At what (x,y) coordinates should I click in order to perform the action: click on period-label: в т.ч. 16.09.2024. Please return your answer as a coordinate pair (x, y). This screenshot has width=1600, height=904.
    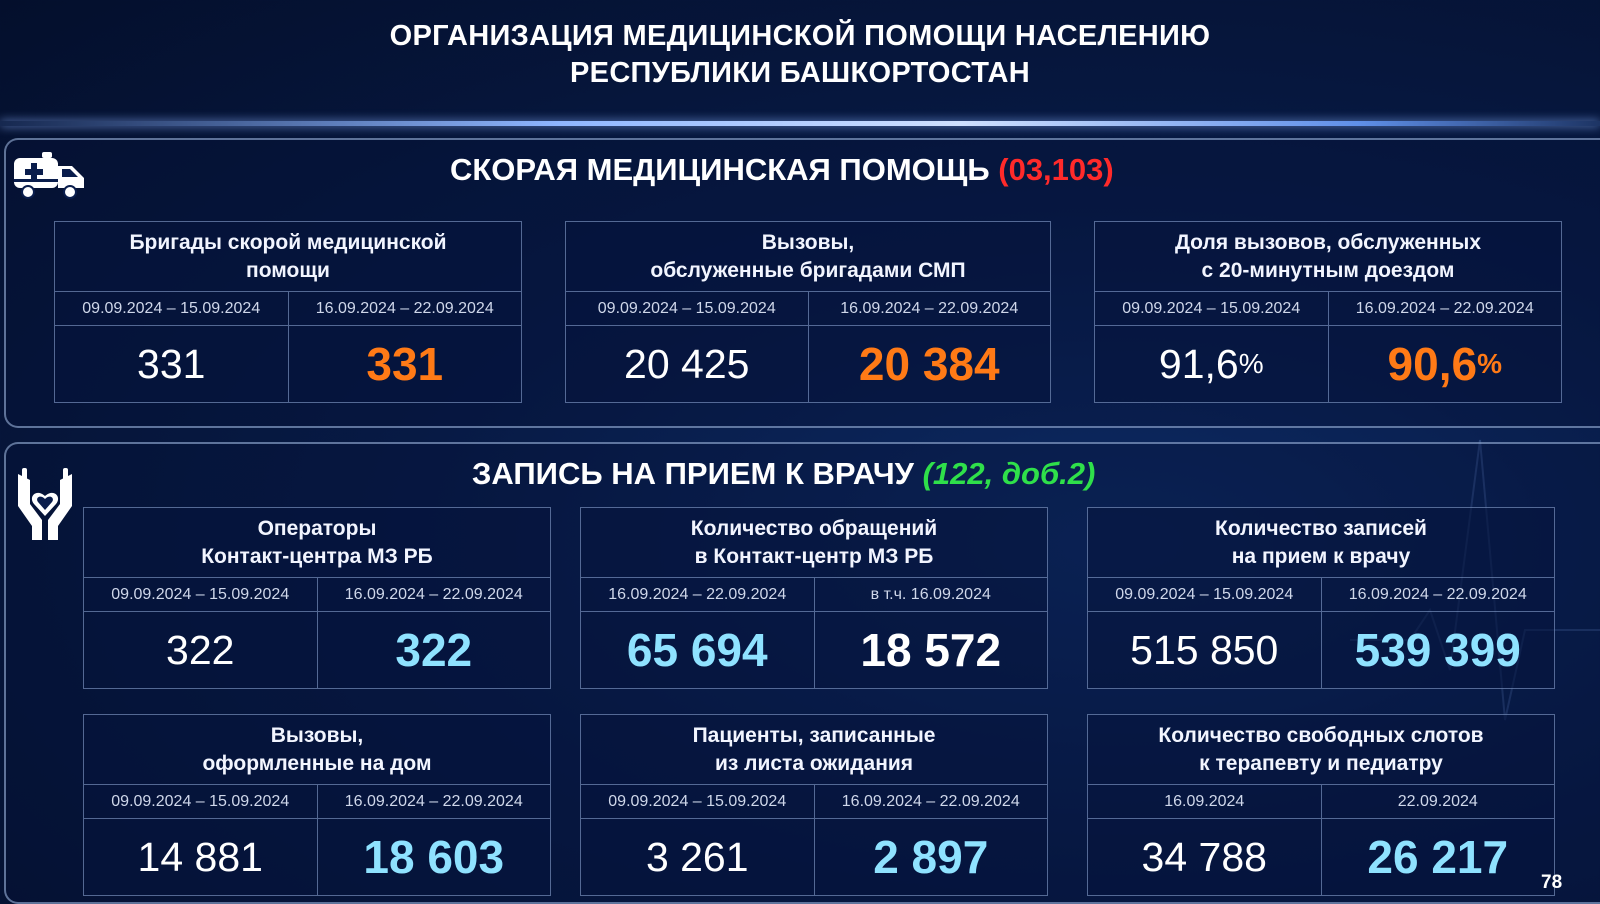
    Looking at the image, I should click on (930, 595).